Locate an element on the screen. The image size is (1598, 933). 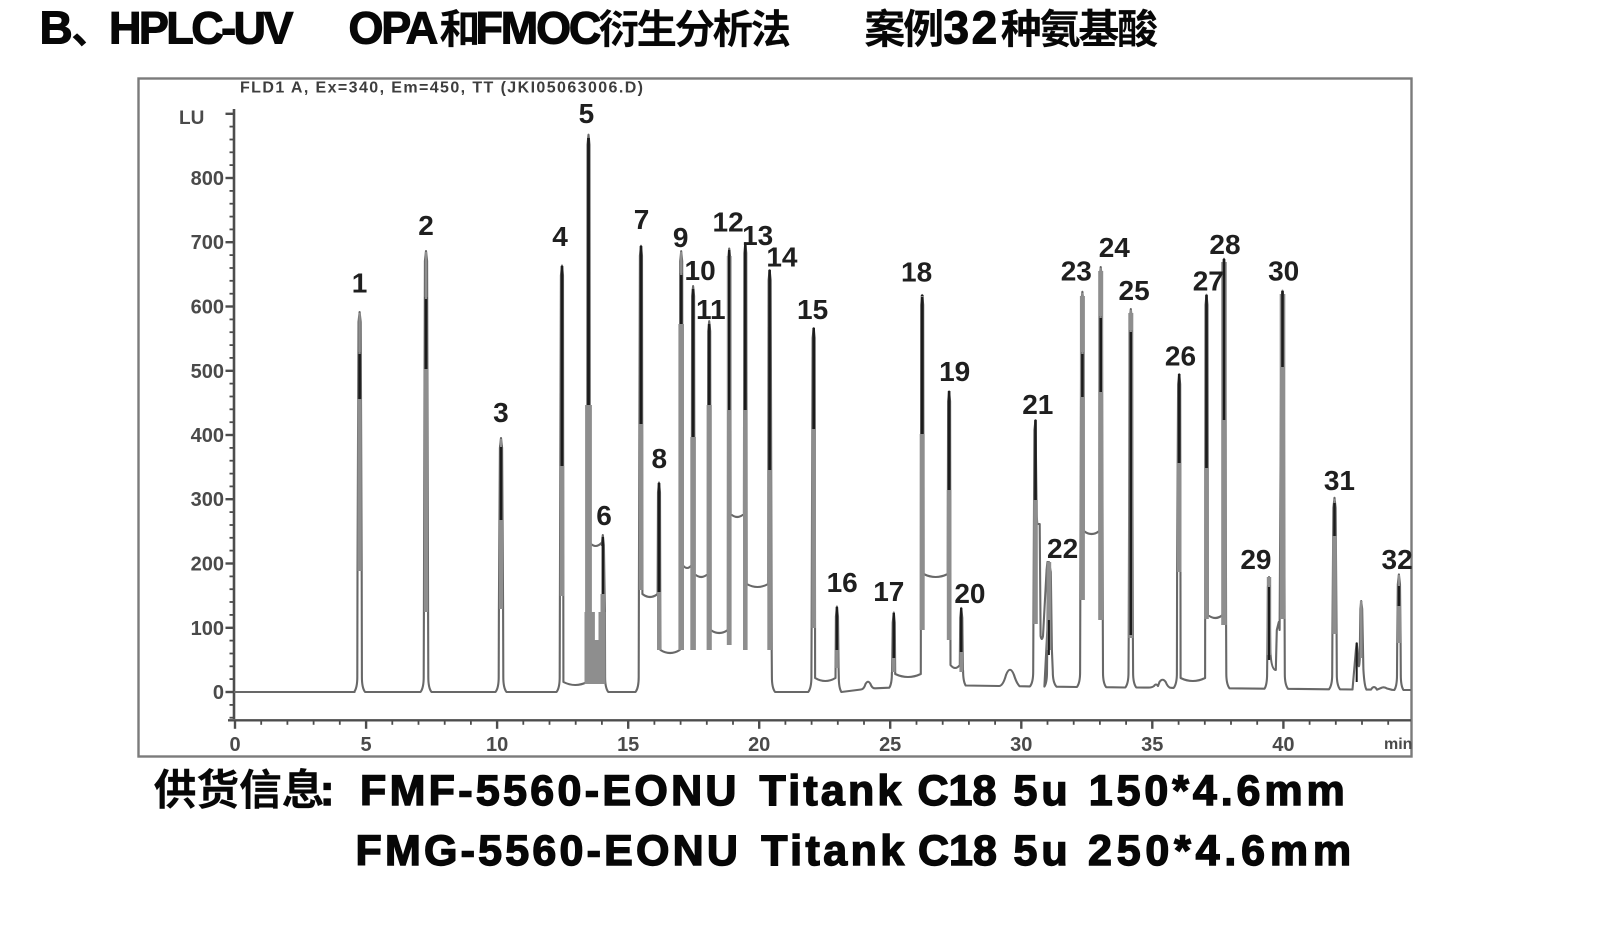
svg-text: 29 is located at coordinates (1255, 559).